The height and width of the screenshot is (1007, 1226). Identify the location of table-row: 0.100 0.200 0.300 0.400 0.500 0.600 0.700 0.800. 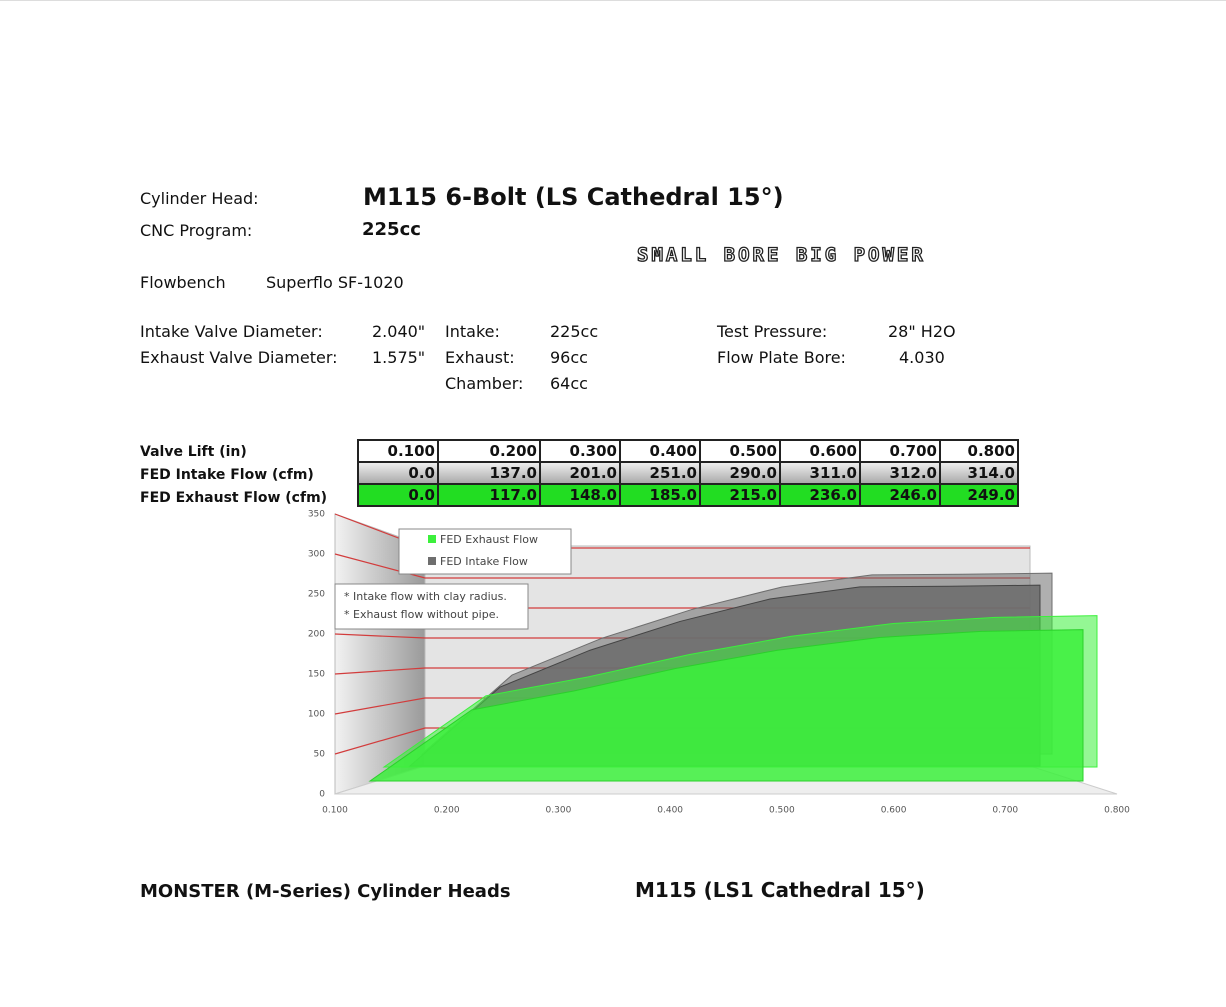
(688, 451).